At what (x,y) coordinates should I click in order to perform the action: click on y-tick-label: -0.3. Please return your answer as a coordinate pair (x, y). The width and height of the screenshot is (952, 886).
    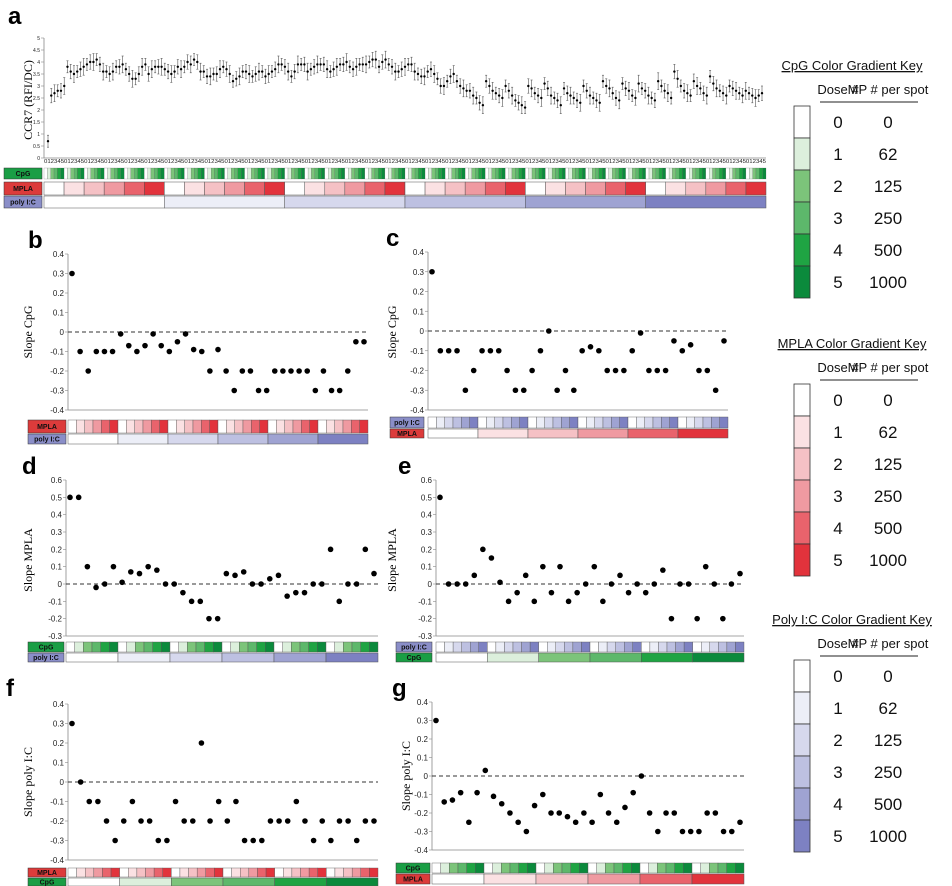
    Looking at the image, I should click on (57, 391).